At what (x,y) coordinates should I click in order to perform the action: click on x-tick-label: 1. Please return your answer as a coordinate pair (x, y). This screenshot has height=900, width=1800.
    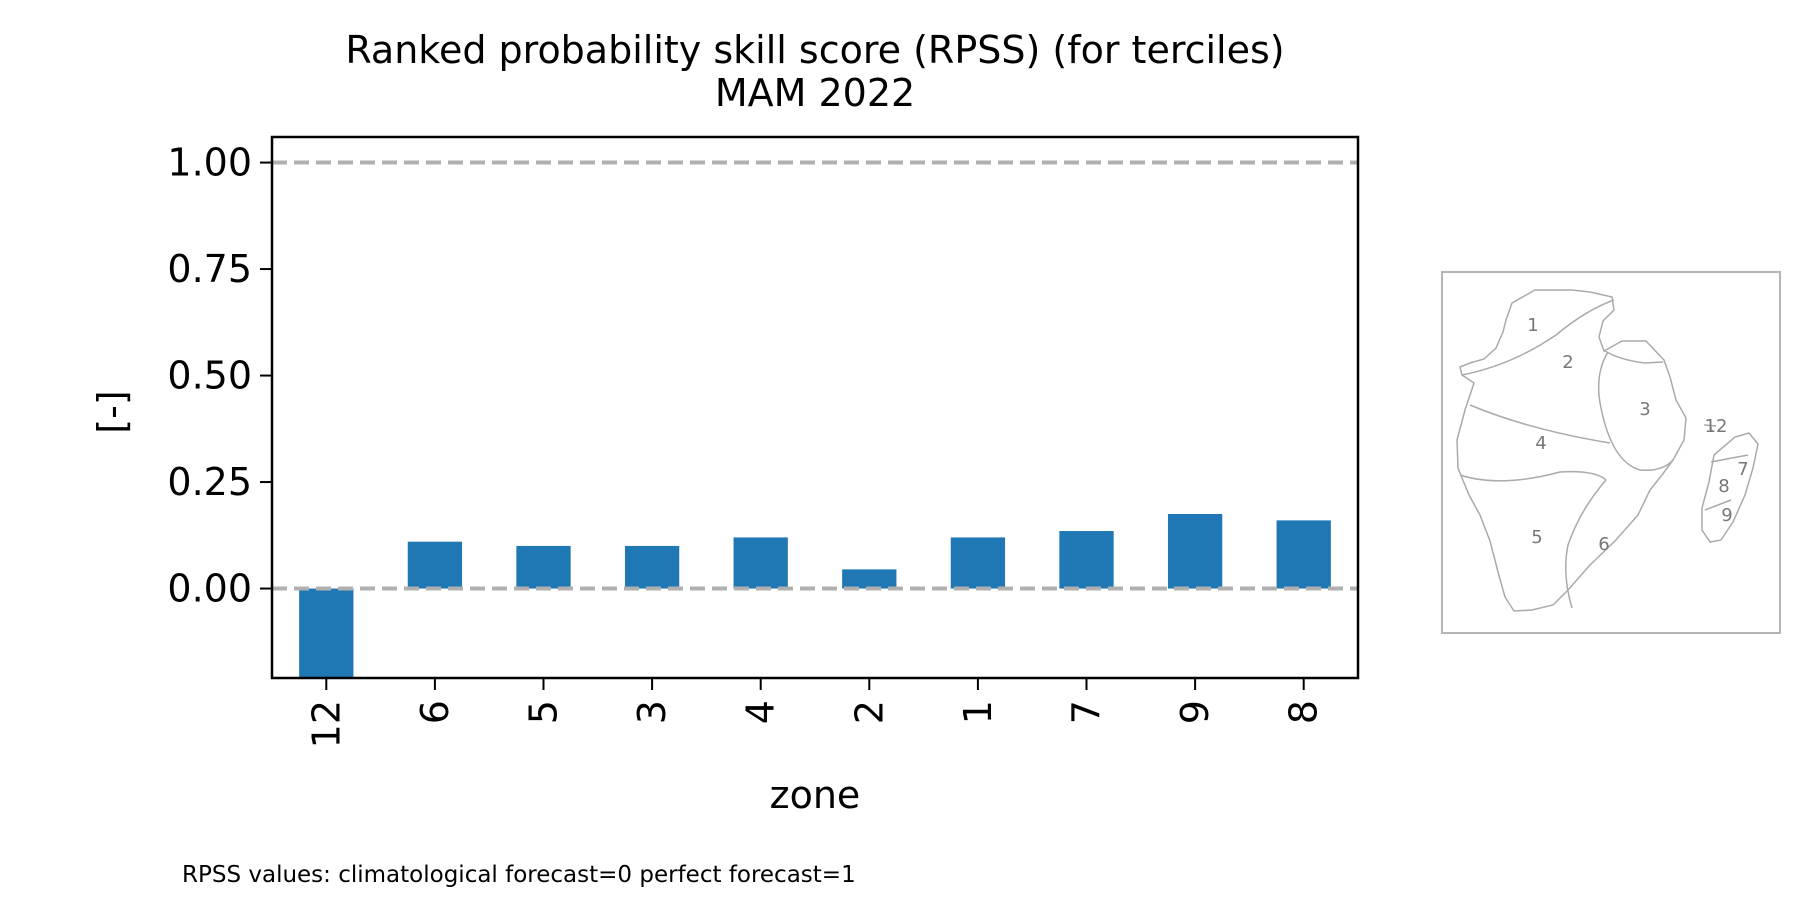
    Looking at the image, I should click on (978, 712).